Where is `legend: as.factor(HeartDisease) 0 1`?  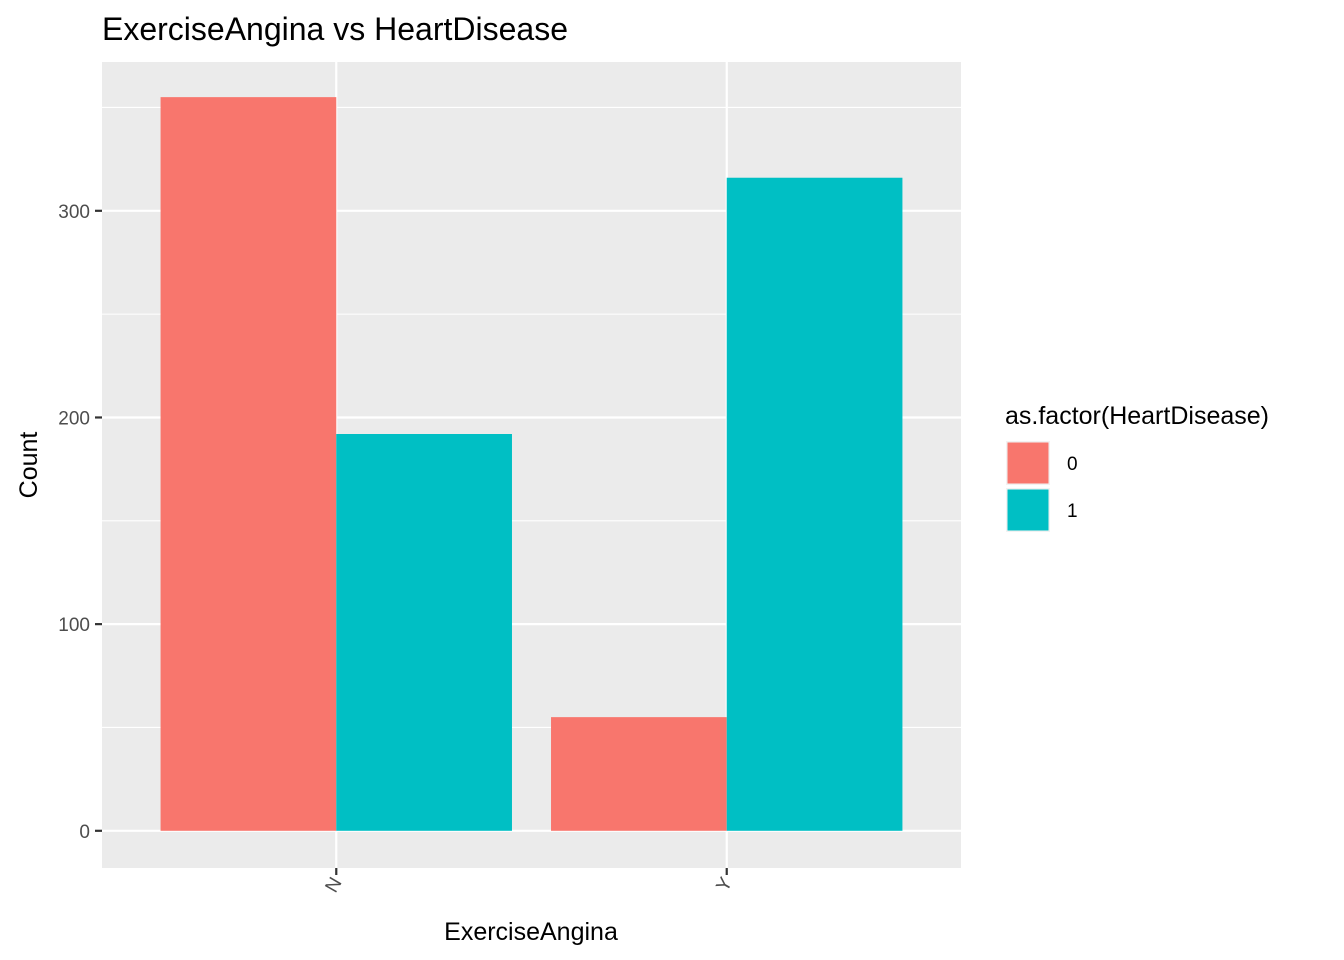
legend: as.factor(HeartDisease) 0 1 is located at coordinates (1137, 467).